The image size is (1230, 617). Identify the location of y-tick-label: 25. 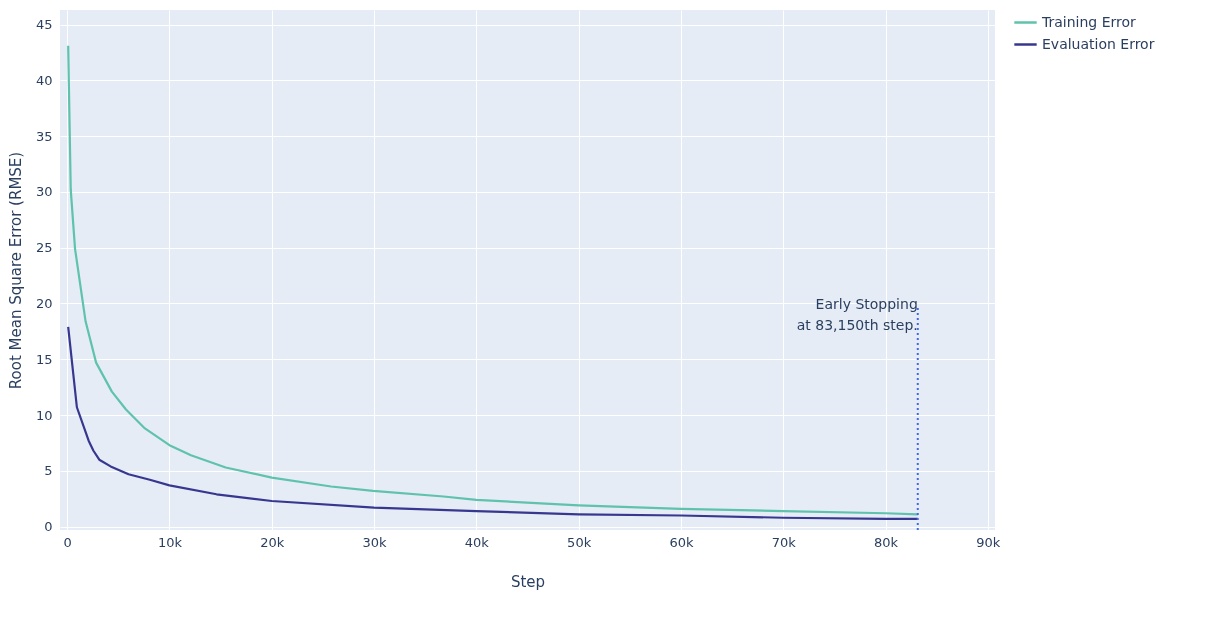
(44, 248).